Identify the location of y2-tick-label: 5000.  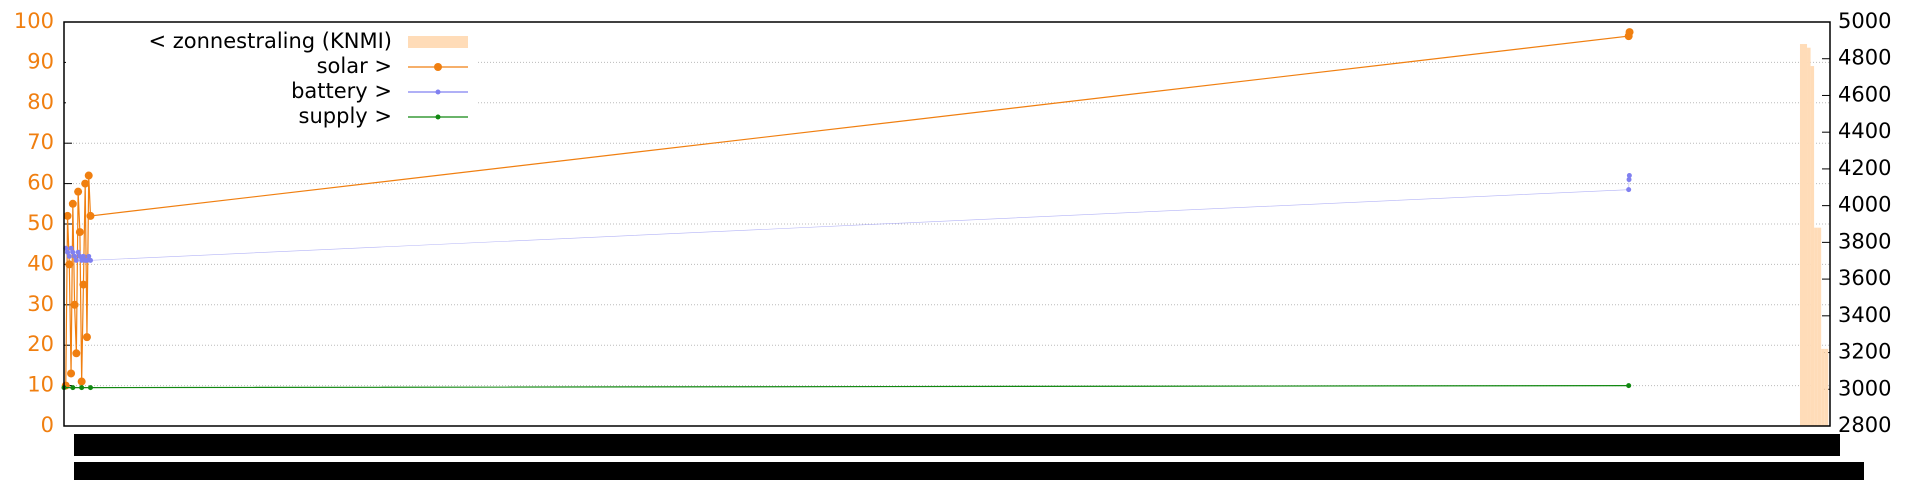
(1864, 21).